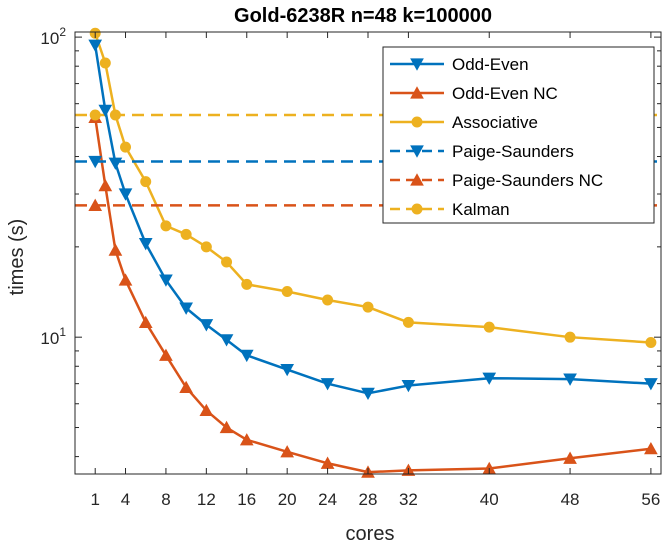 This screenshot has width=664, height=545. What do you see at coordinates (363, 16) in the screenshot?
I see `chart-title: Gold-6238R n=48 k=100000` at bounding box center [363, 16].